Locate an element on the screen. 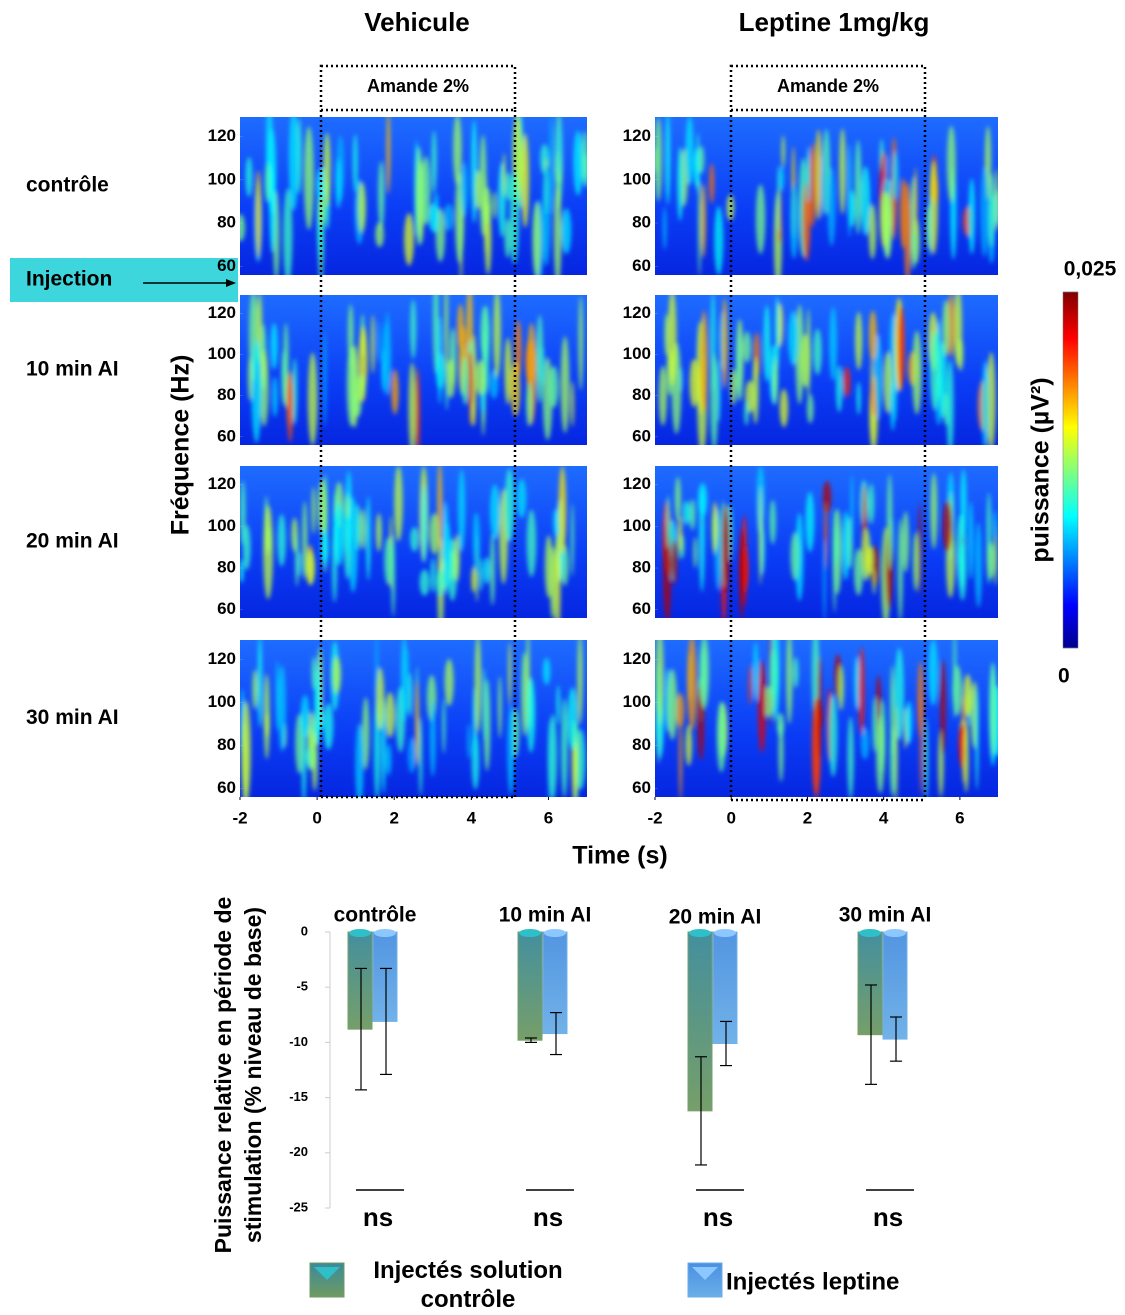  row-label: contrôle is located at coordinates (67, 185).